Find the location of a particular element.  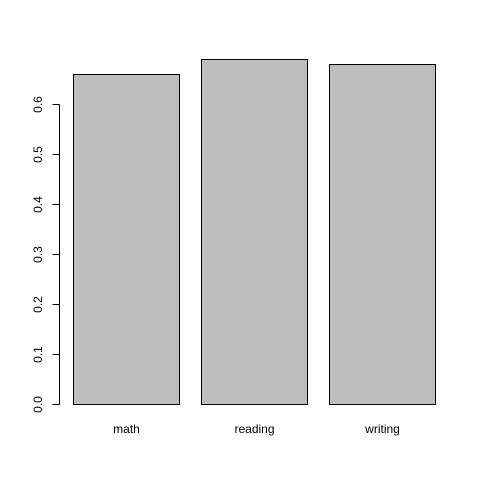

category-label-writing: writing is located at coordinates (382, 429).